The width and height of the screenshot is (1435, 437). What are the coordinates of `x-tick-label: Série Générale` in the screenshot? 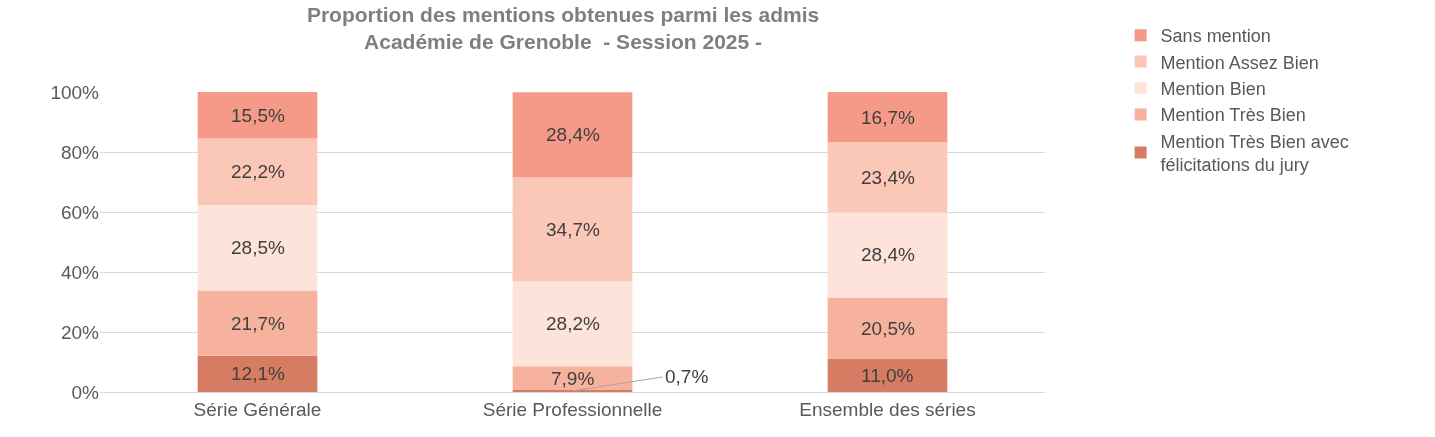 It's located at (257, 409).